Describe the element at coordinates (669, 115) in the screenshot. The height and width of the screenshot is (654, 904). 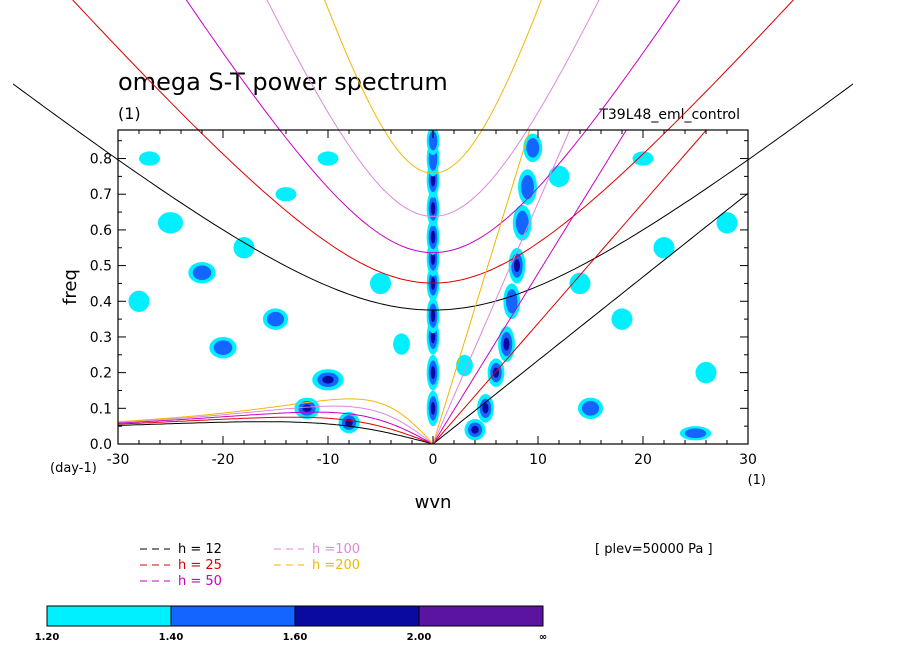
I see `subtitle-right: T39L48_eml_control` at that location.